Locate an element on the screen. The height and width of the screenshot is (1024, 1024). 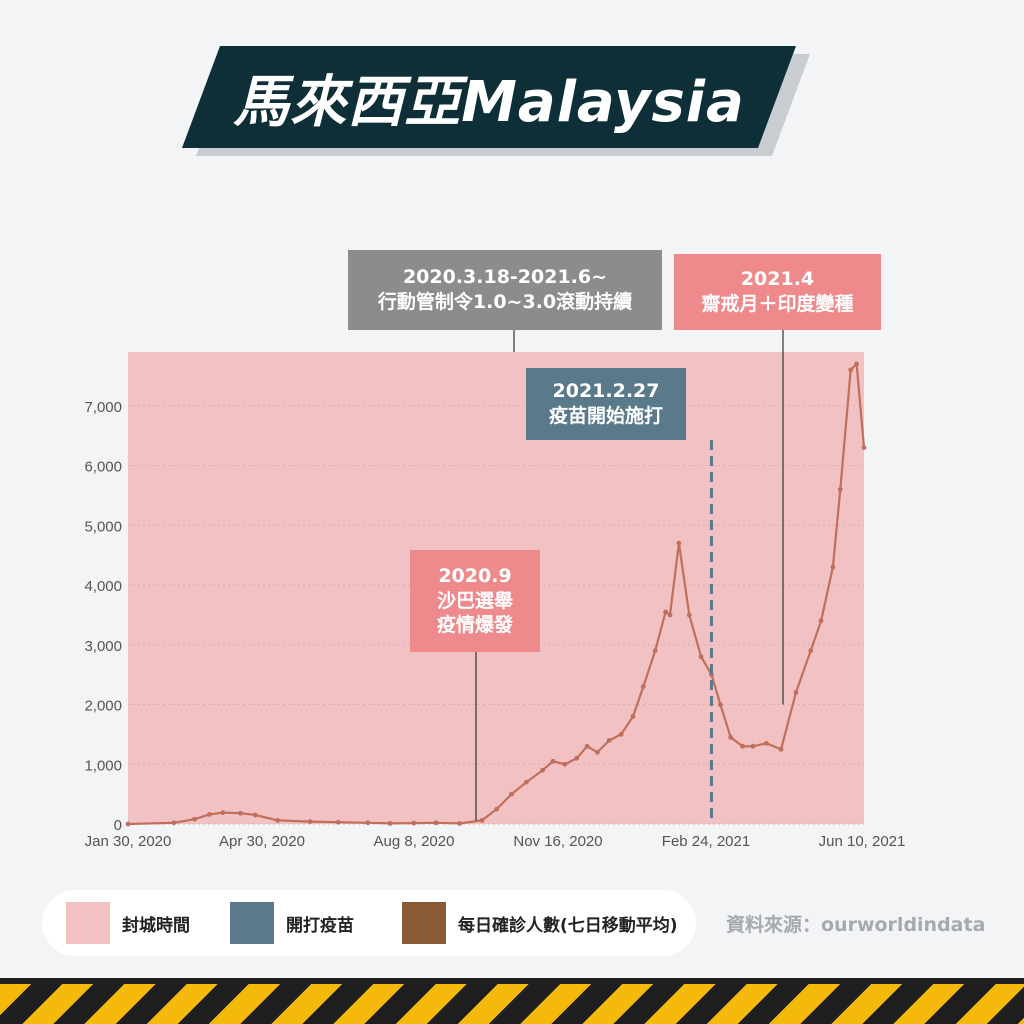
legend-item-lockdown: 封城時間 is located at coordinates (128, 923).